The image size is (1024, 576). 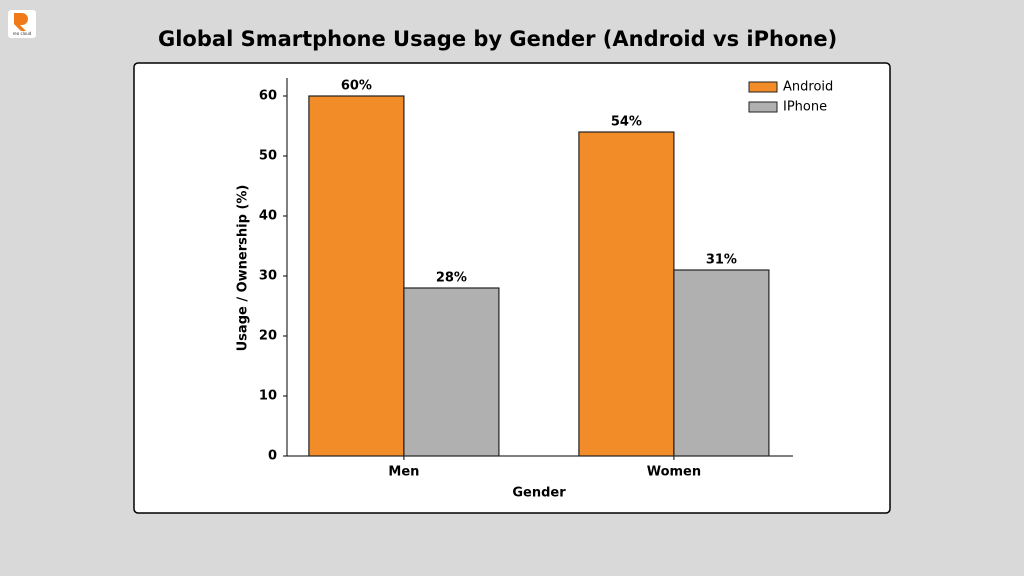 I want to click on legend-label: Android, so click(x=808, y=87).